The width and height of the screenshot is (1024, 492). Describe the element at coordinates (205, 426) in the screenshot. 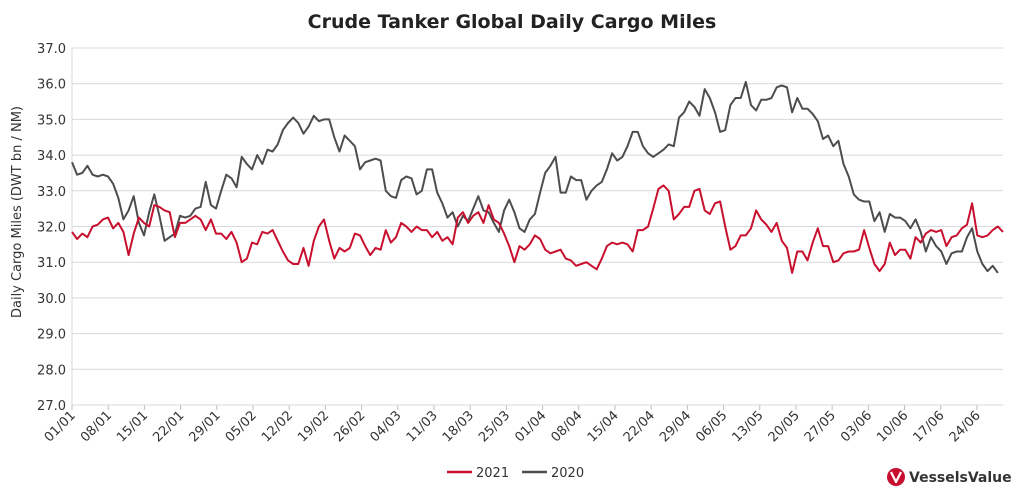

I see `x-tick-label: 29/01` at that location.